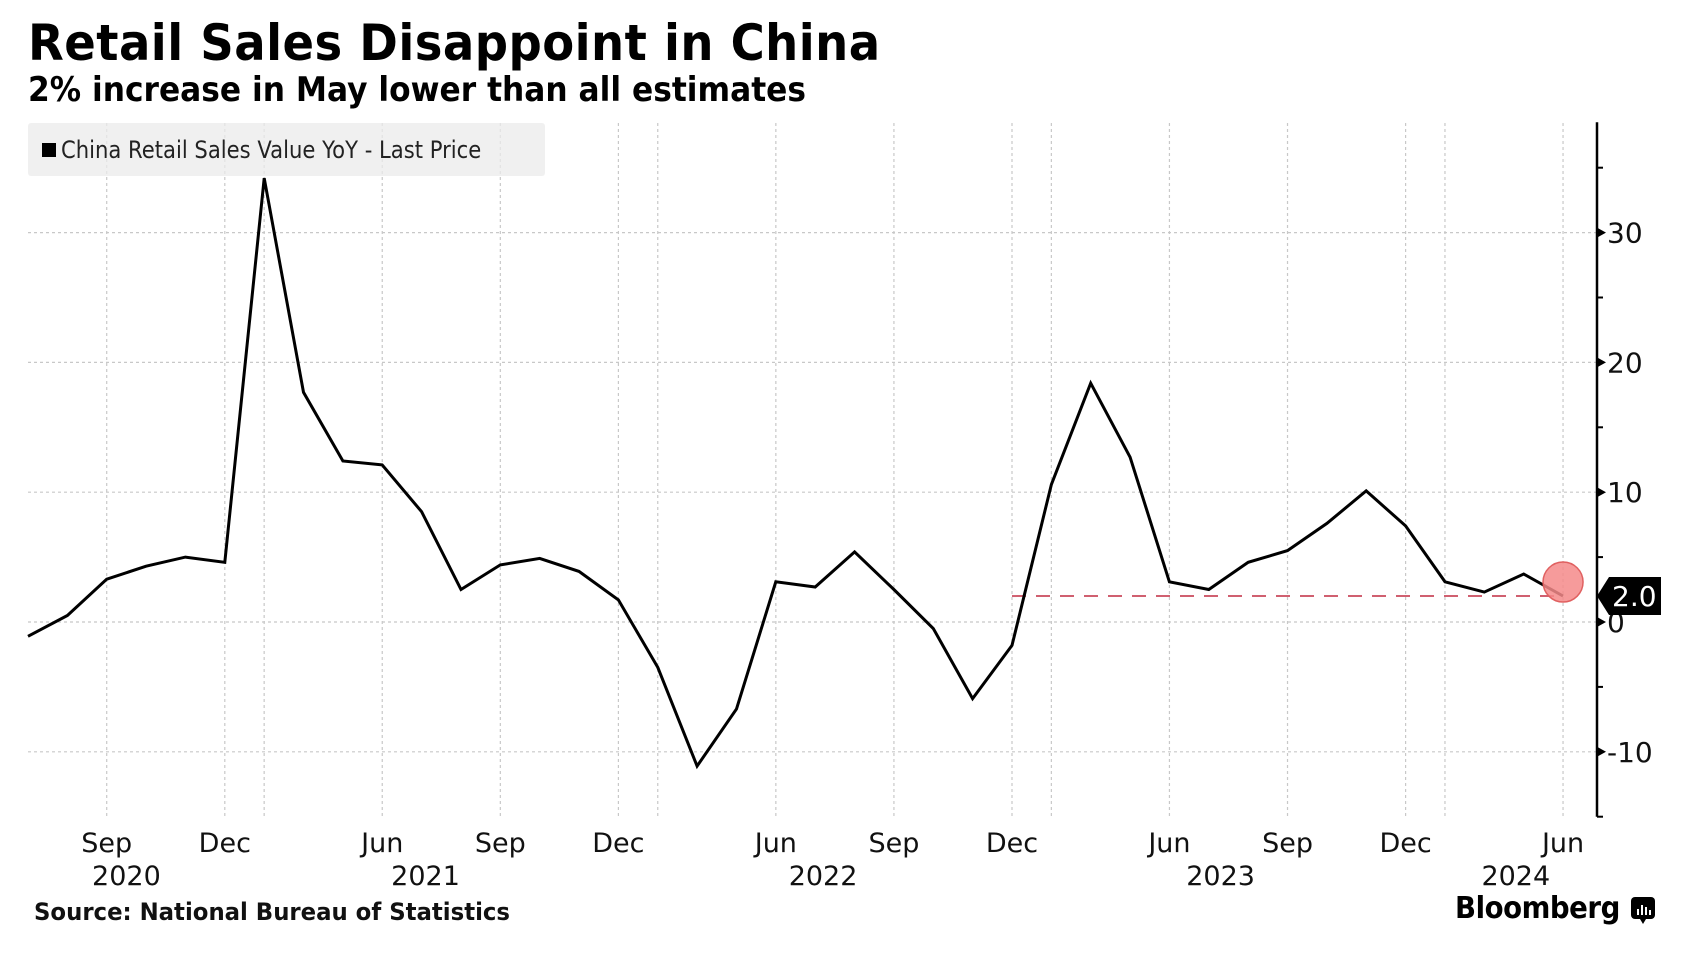 The image size is (1682, 958). What do you see at coordinates (1537, 908) in the screenshot?
I see `bloomberg-logo-text: Bloomberg` at bounding box center [1537, 908].